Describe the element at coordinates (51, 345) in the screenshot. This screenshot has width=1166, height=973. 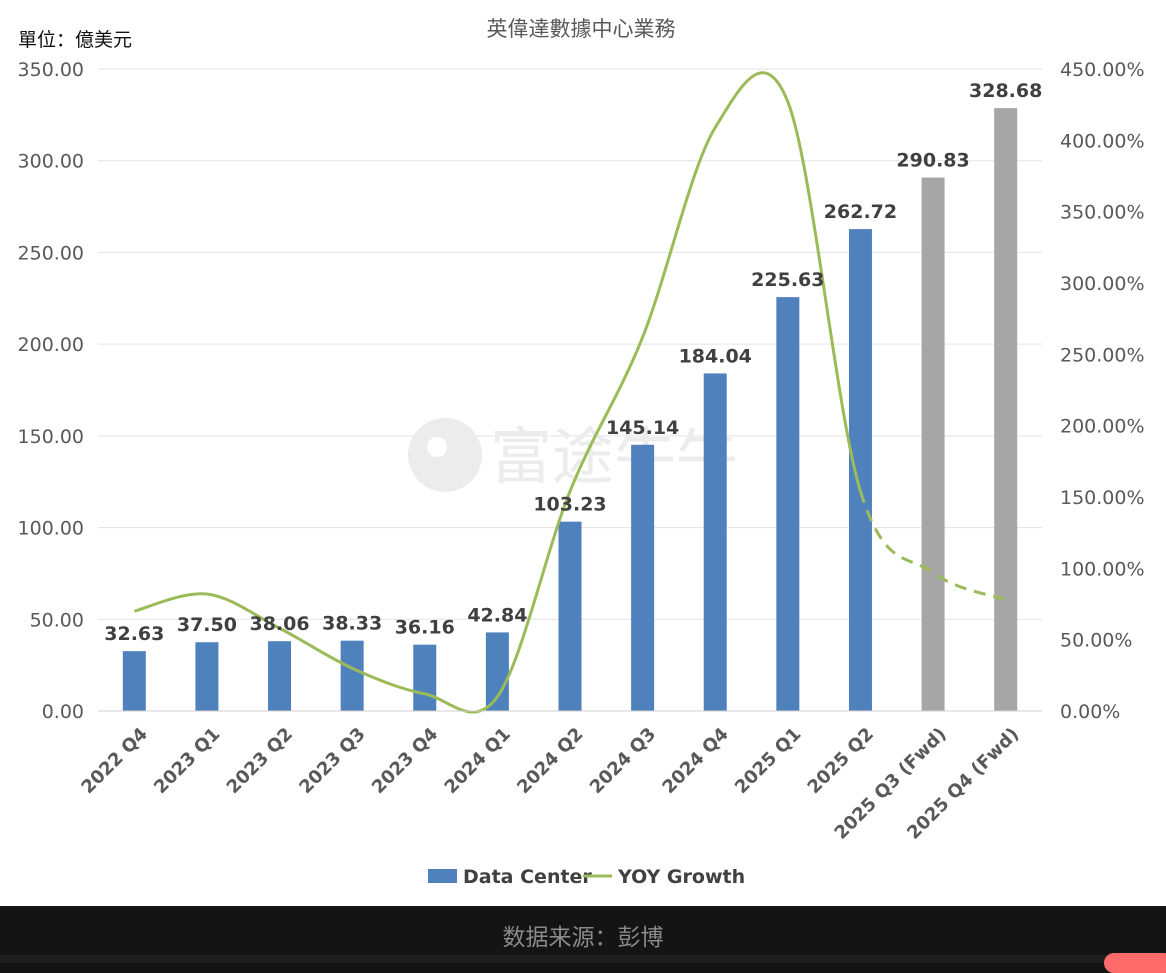
I see `y-left-tick-label: 200.00` at that location.